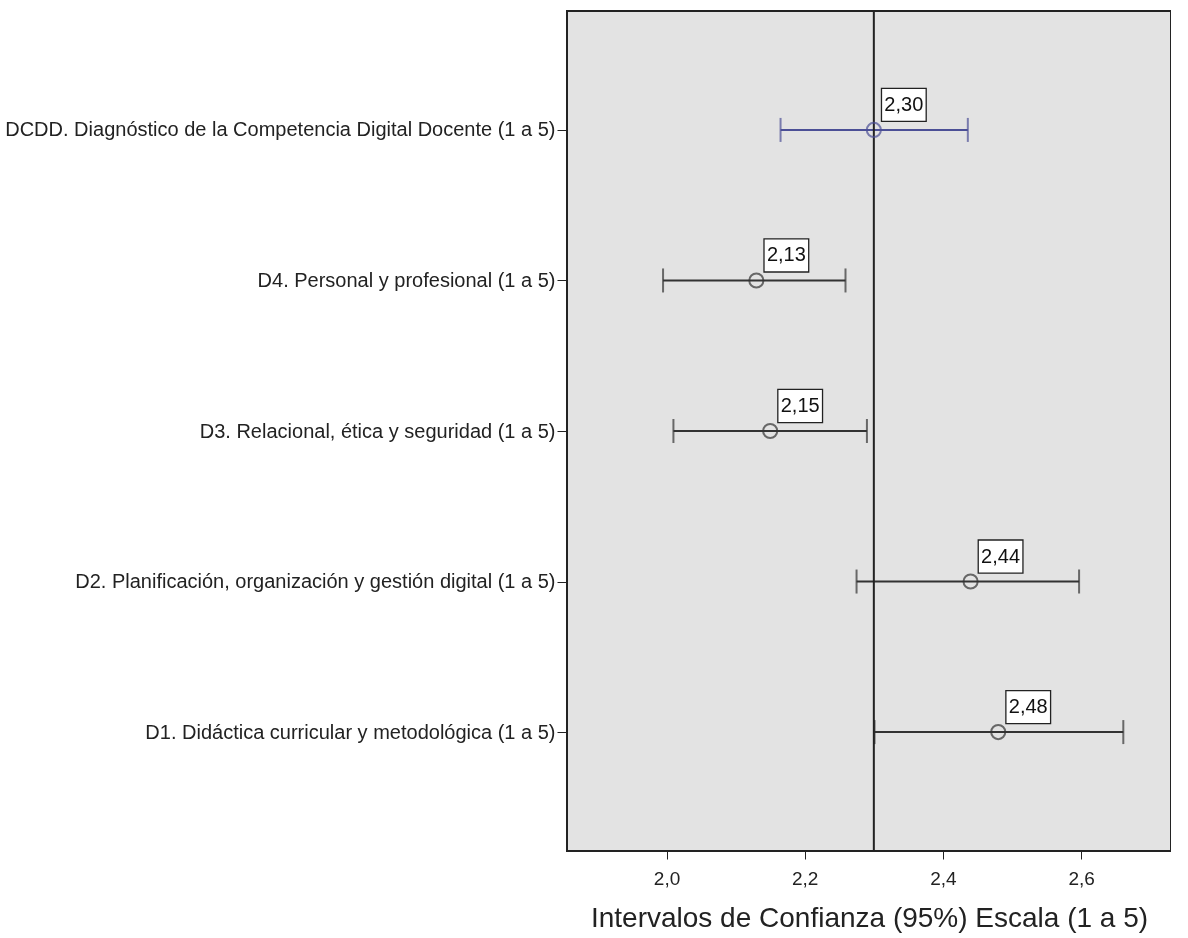 This screenshot has width=1188, height=938. Describe the element at coordinates (1081, 878) in the screenshot. I see `x-tick-label: 2,6` at that location.